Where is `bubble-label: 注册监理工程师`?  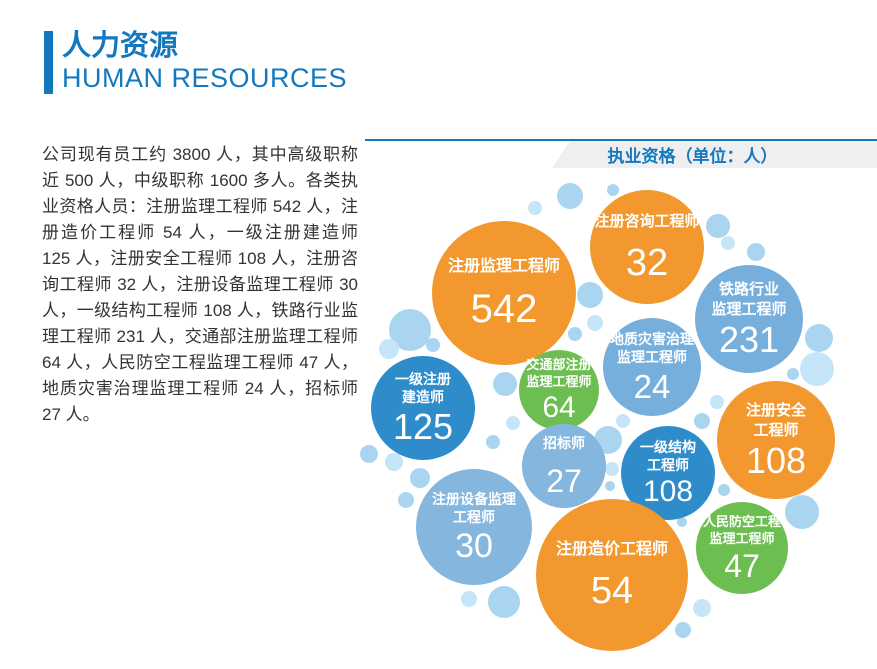 bubble-label: 注册监理工程师 is located at coordinates (503, 266).